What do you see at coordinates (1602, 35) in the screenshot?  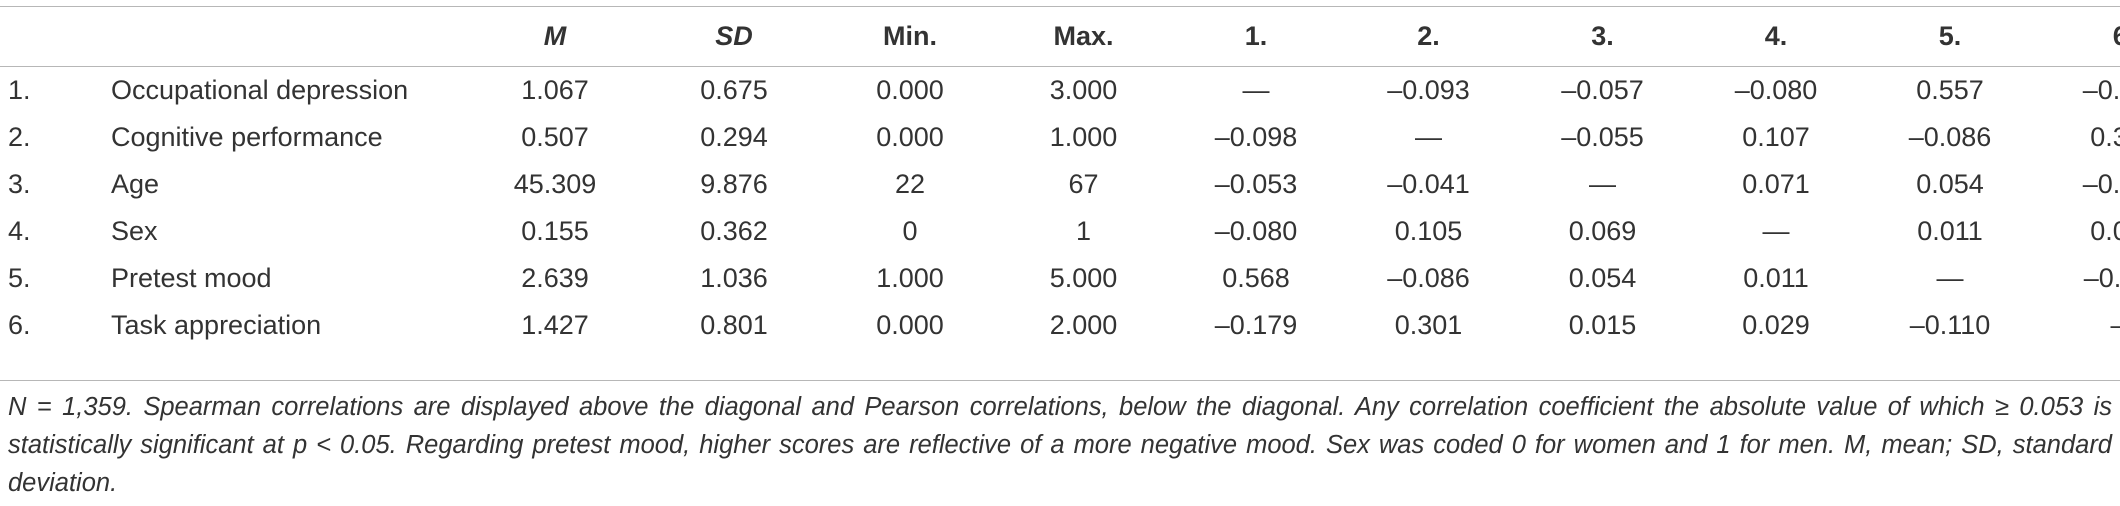 I see `header-cell-3: 3.` at bounding box center [1602, 35].